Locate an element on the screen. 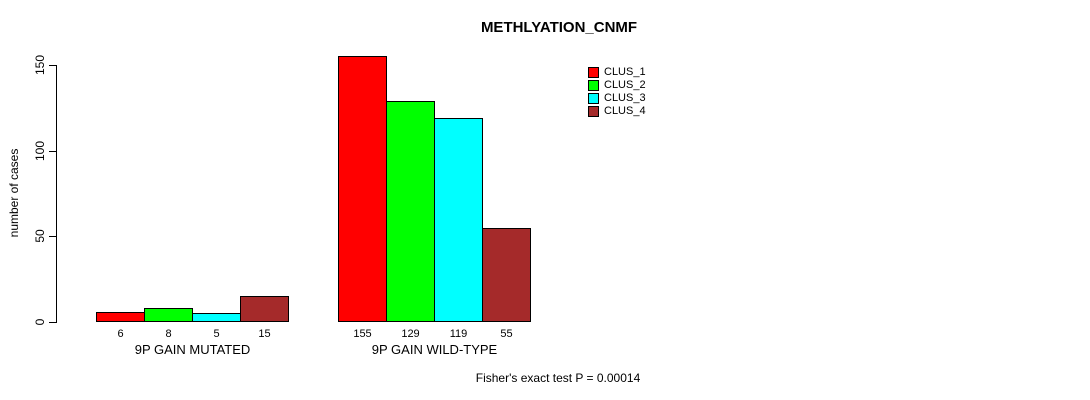 The image size is (1090, 400). bar-value-label: 129 is located at coordinates (410, 334).